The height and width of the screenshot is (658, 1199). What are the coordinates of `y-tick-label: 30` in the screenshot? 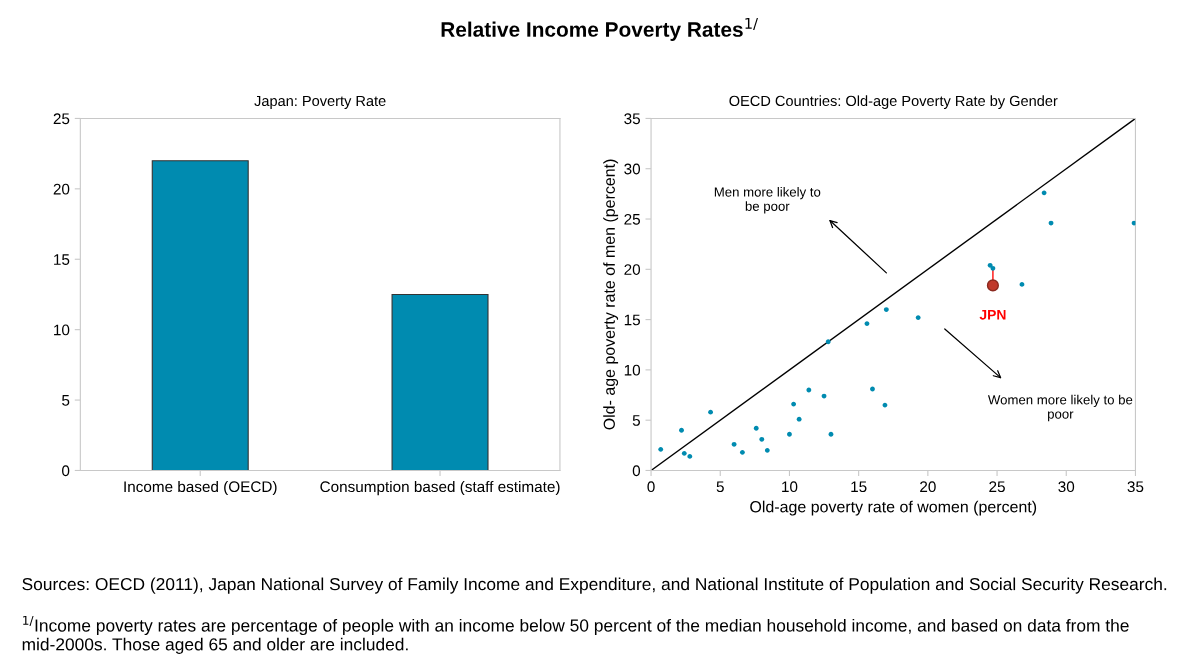 It's located at (632, 169).